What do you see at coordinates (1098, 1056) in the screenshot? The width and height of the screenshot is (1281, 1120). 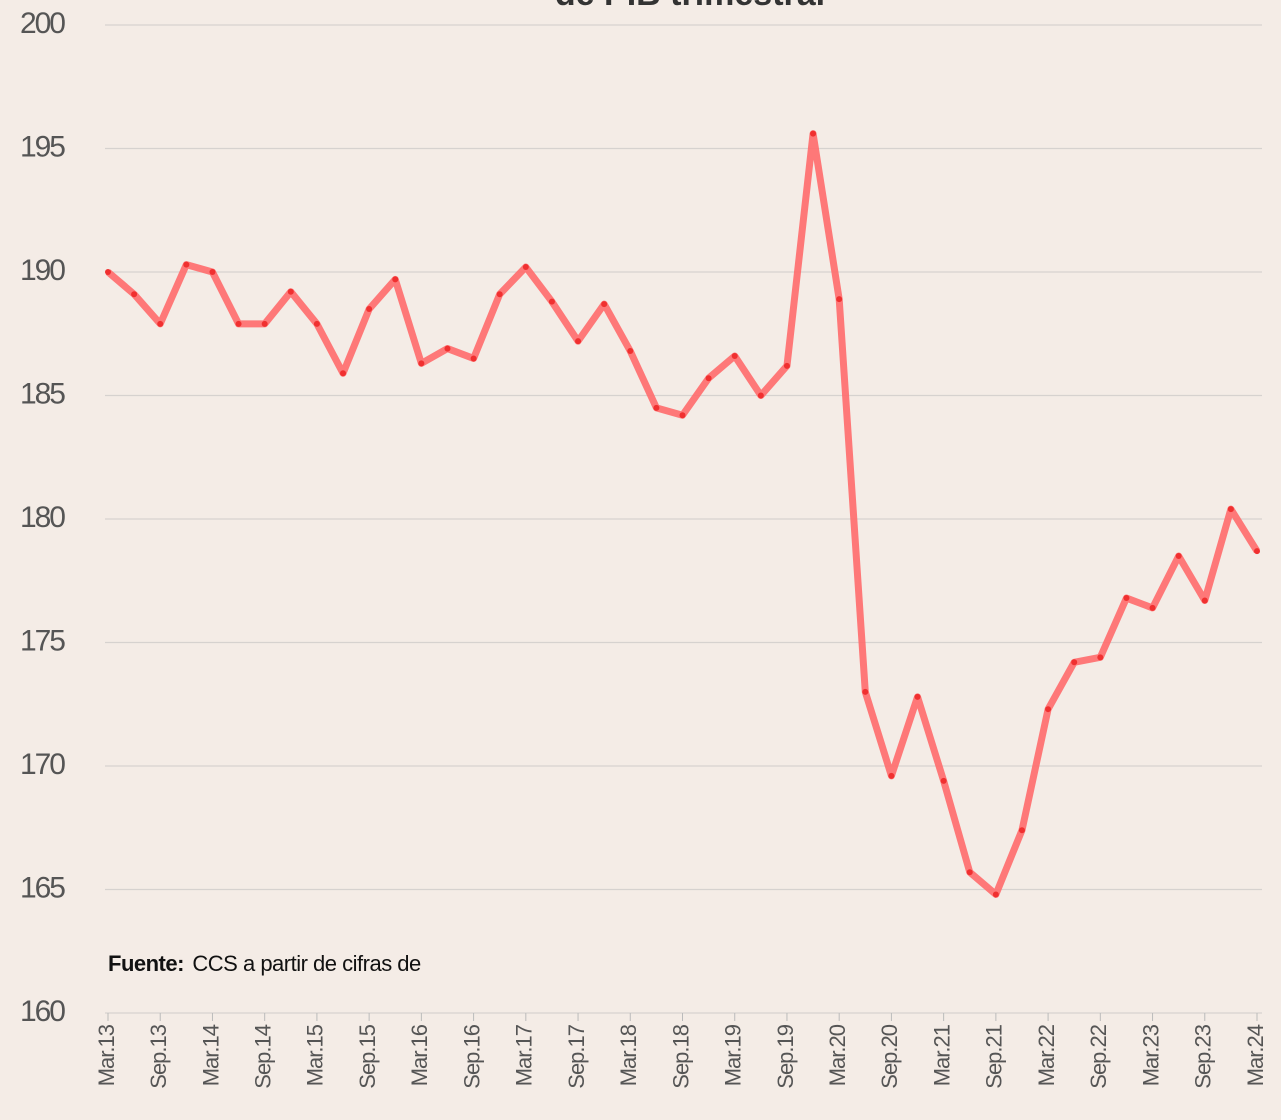 I see `x-tick-label: Sep.22` at bounding box center [1098, 1056].